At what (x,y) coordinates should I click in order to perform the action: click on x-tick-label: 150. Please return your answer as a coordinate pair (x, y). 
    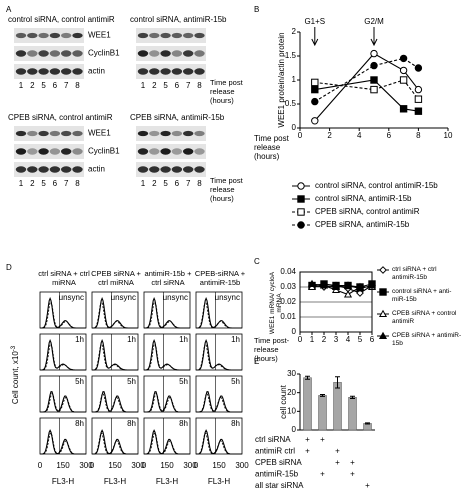
    Looking at the image, I should click on (63, 465).